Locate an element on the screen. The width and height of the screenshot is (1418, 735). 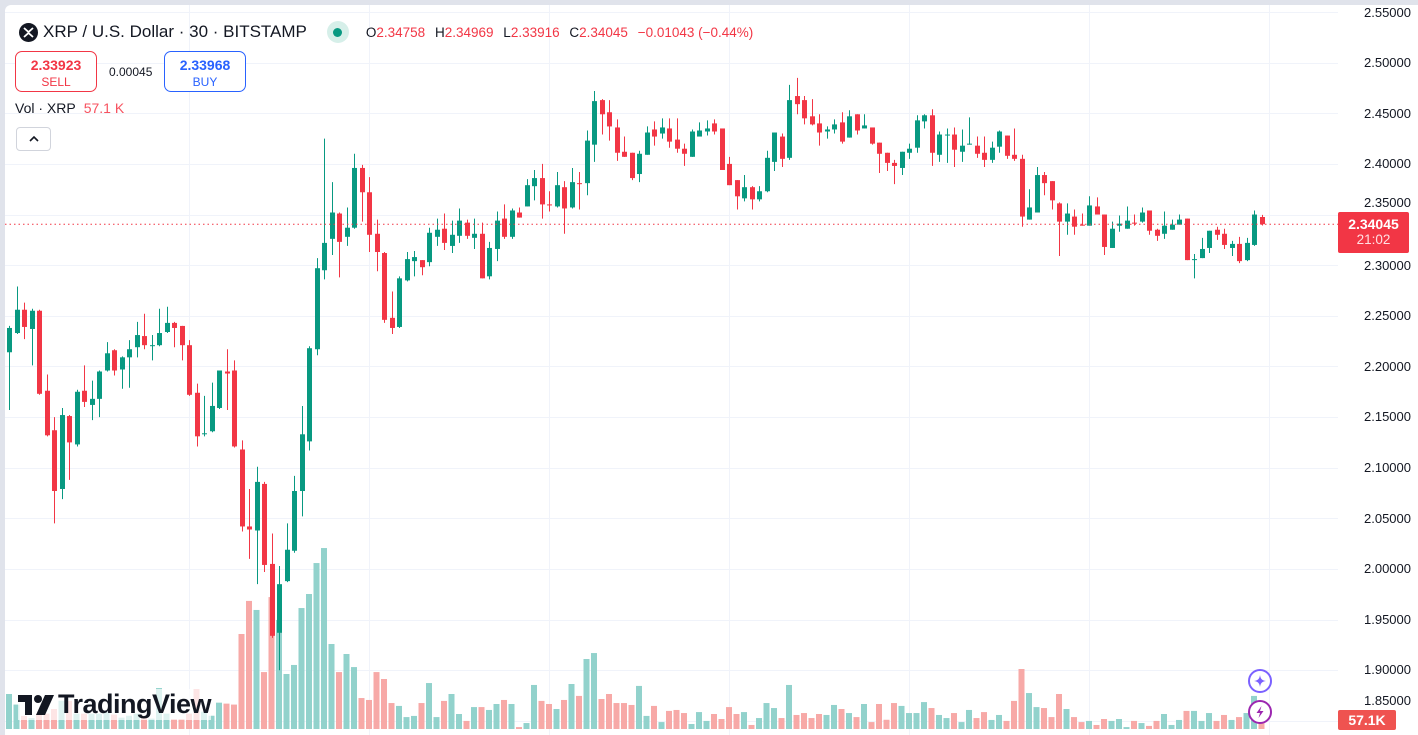
close-label: C is located at coordinates (574, 32).